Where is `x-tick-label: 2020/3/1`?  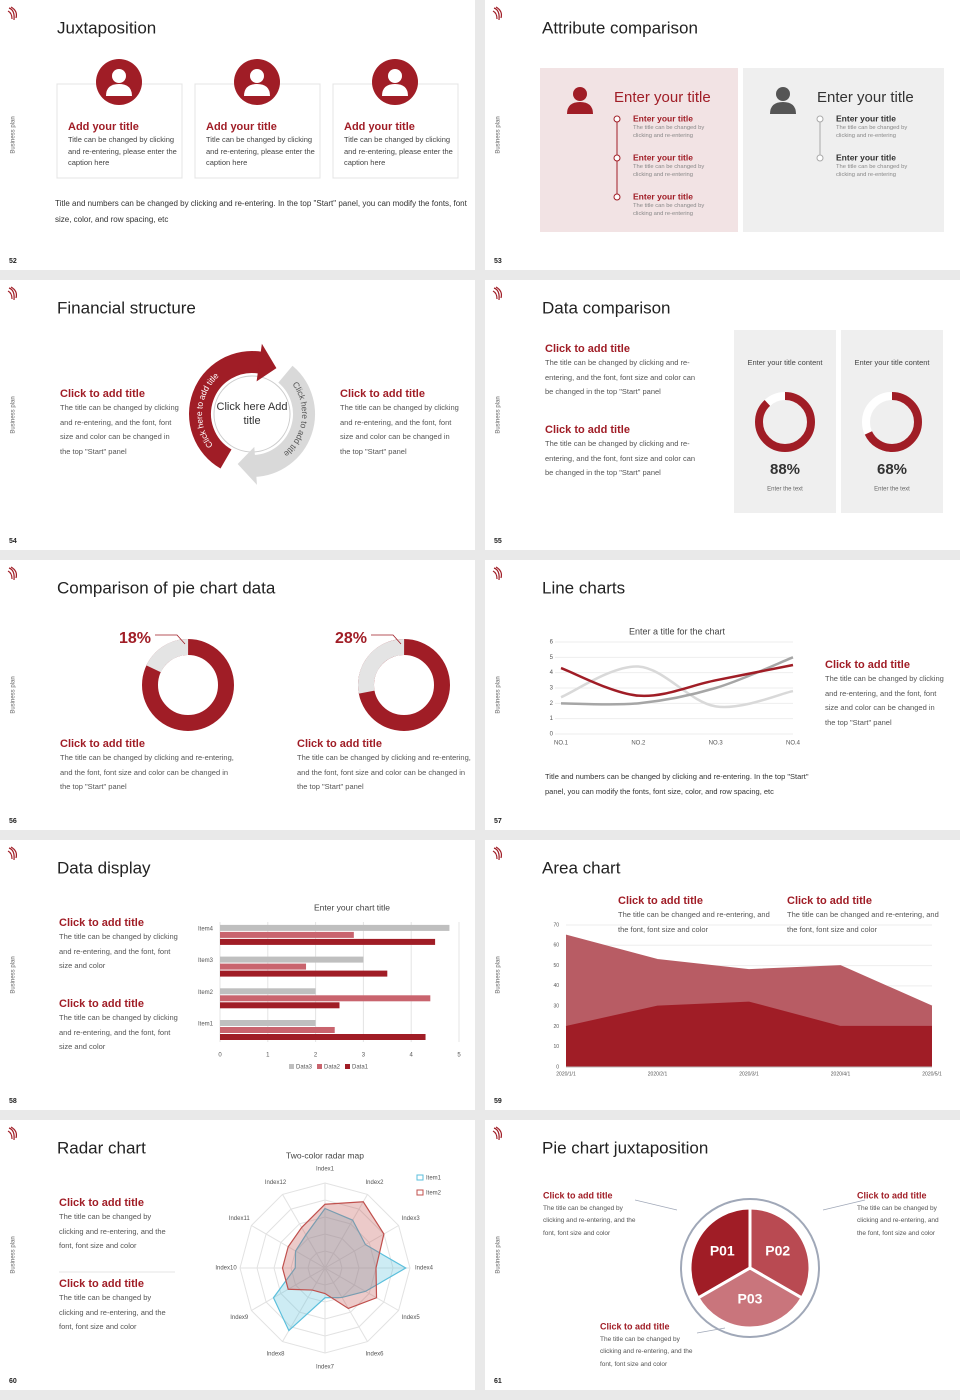 x-tick-label: 2020/3/1 is located at coordinates (749, 1074).